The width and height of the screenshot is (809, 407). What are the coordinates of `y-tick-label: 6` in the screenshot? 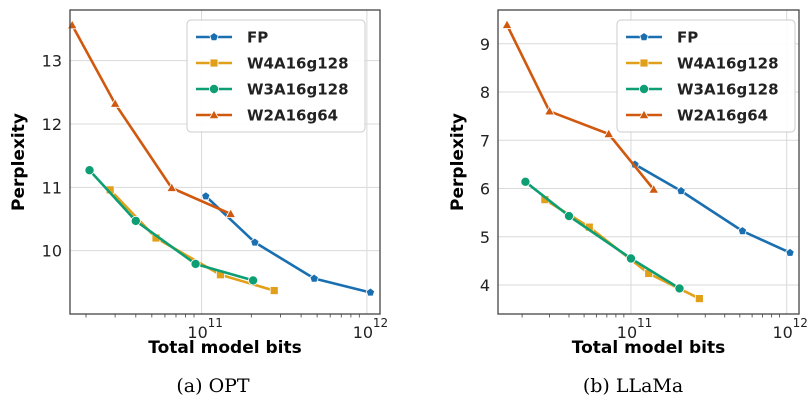 It's located at (485, 189).